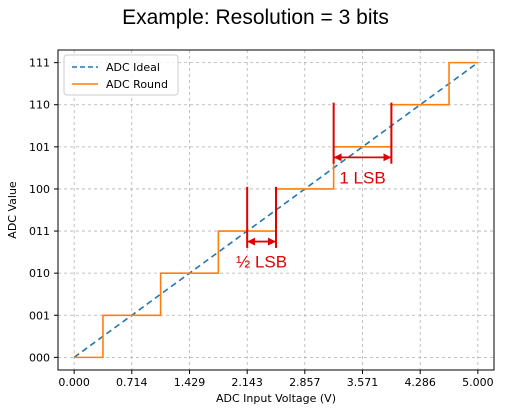 This screenshot has width=511, height=415. Describe the element at coordinates (363, 382) in the screenshot. I see `x-tick-label: 3.571` at that location.